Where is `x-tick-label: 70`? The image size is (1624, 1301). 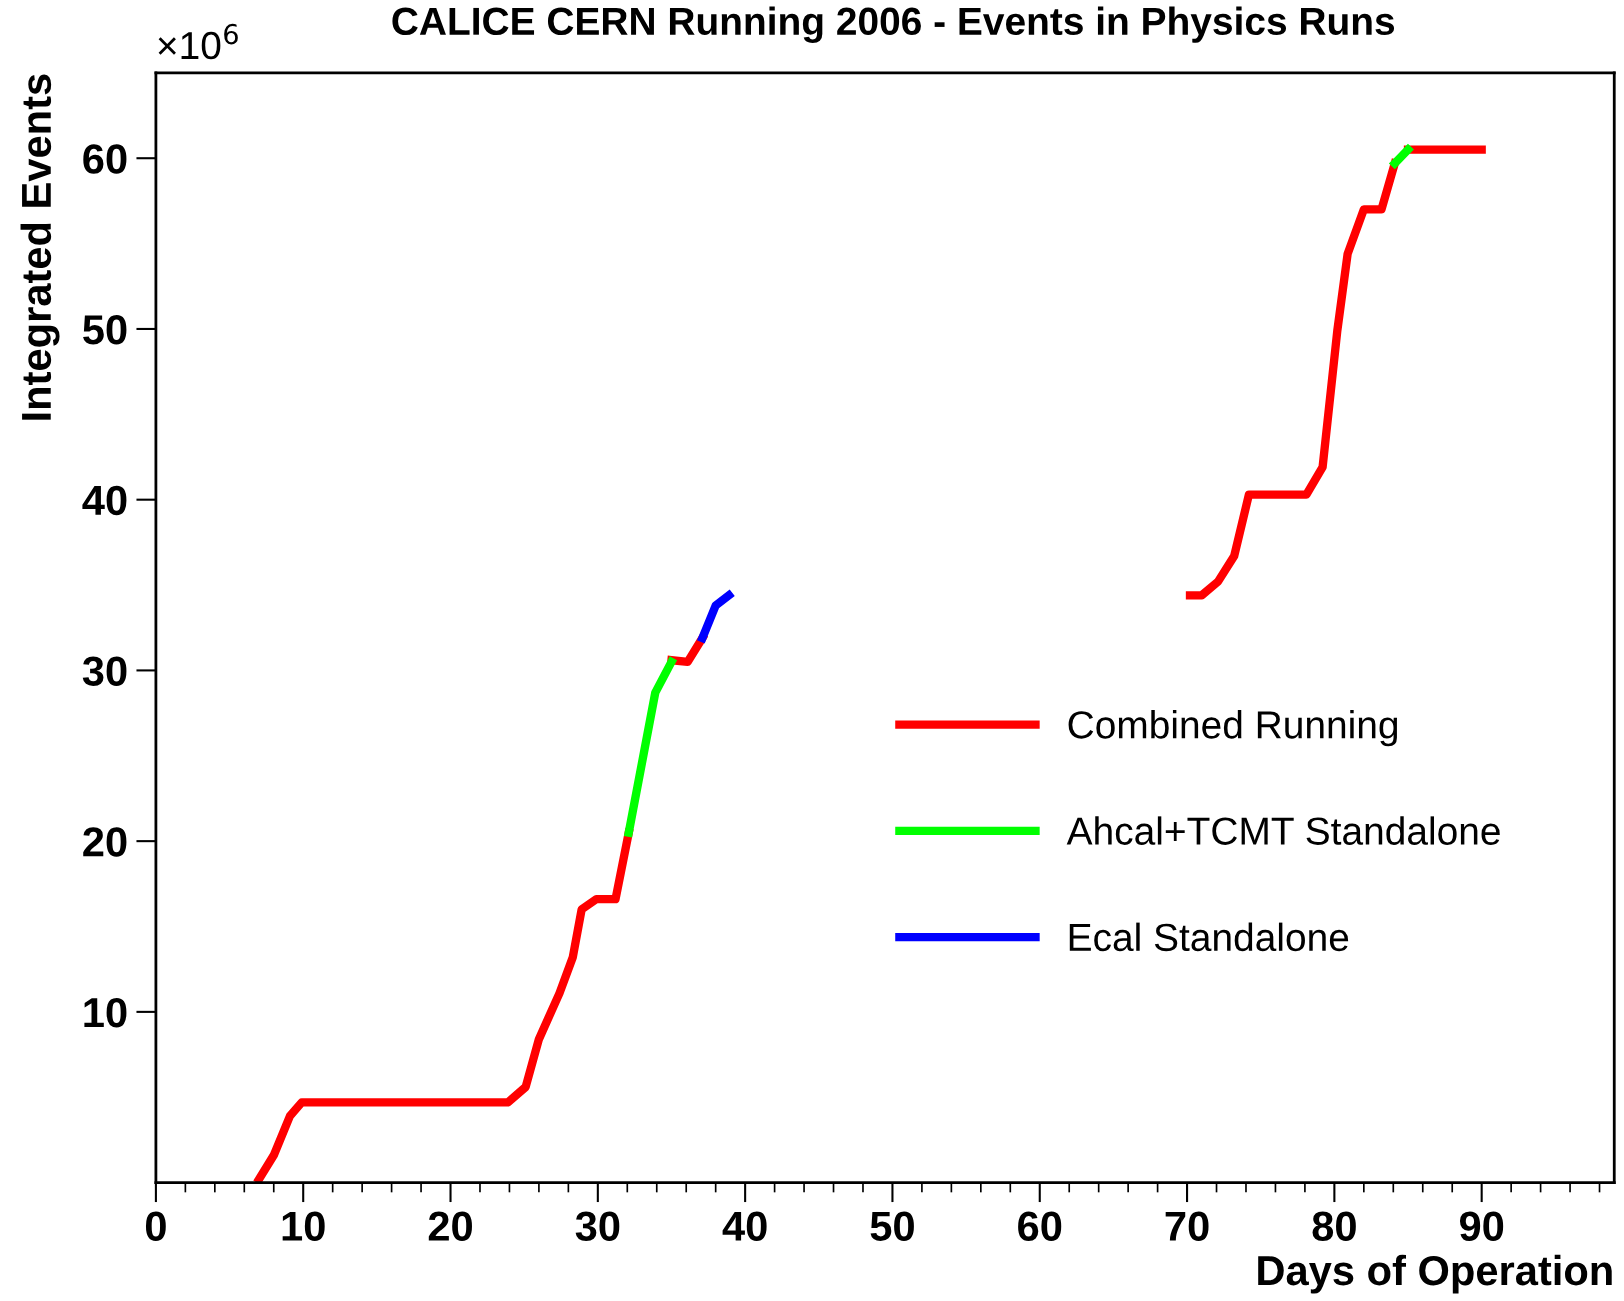
x-tick-label: 70 is located at coordinates (1187, 1226).